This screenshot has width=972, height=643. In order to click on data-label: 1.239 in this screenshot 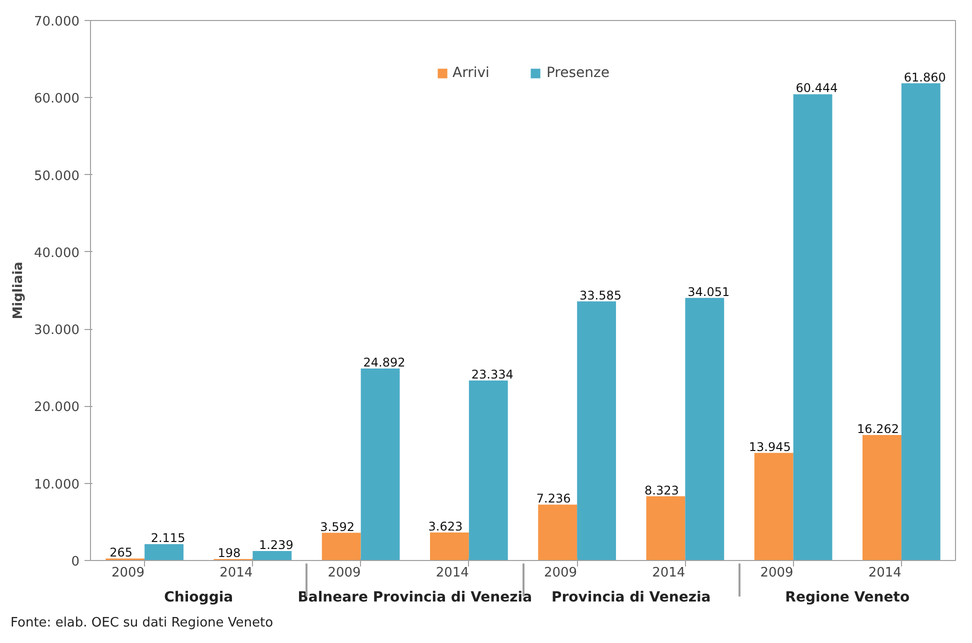, I will do `click(276, 545)`.